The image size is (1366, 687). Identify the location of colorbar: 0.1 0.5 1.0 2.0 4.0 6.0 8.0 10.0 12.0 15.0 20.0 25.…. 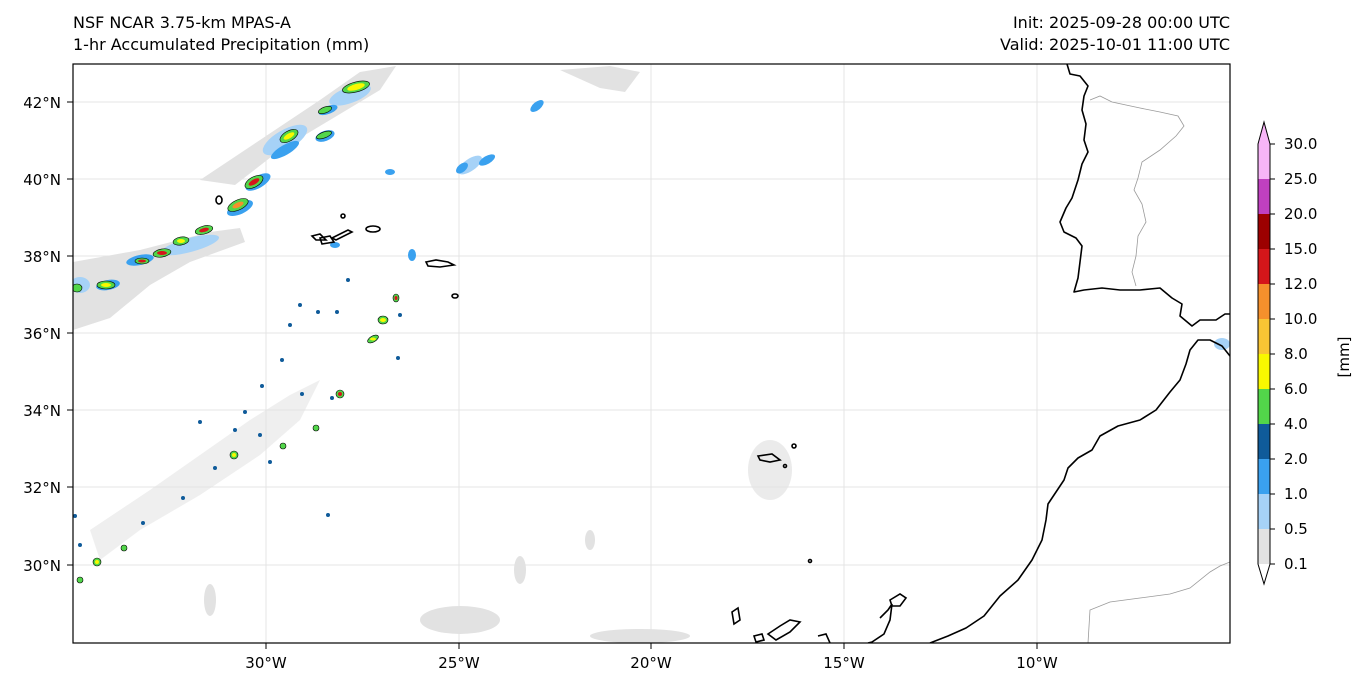
(1305, 353).